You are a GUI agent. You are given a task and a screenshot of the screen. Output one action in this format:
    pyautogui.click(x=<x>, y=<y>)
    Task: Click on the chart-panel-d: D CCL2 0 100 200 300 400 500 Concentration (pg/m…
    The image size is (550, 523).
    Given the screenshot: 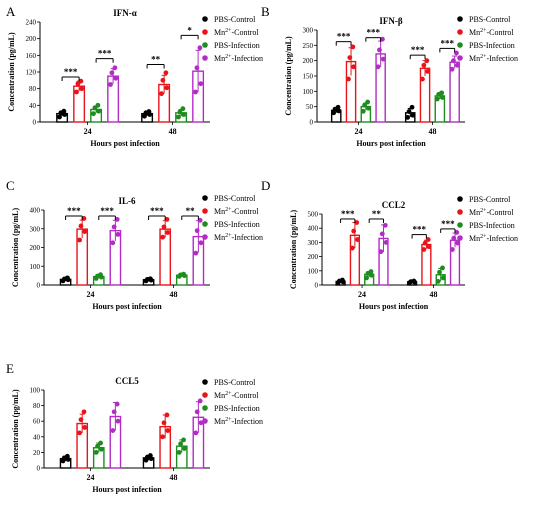 What is the action you would take?
    pyautogui.click(x=389, y=244)
    